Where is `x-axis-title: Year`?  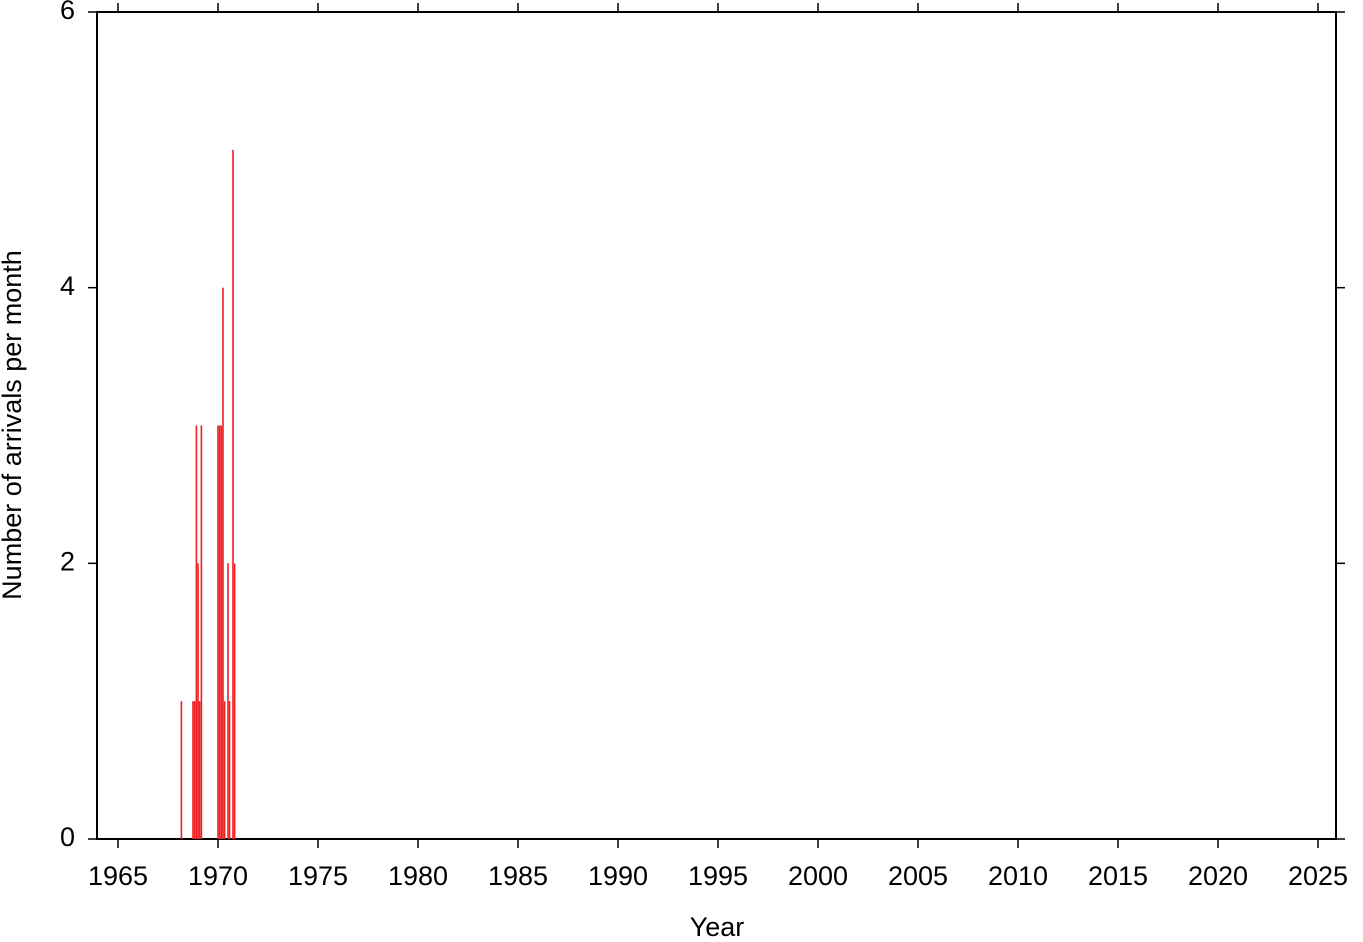
x-axis-title: Year is located at coordinates (717, 927).